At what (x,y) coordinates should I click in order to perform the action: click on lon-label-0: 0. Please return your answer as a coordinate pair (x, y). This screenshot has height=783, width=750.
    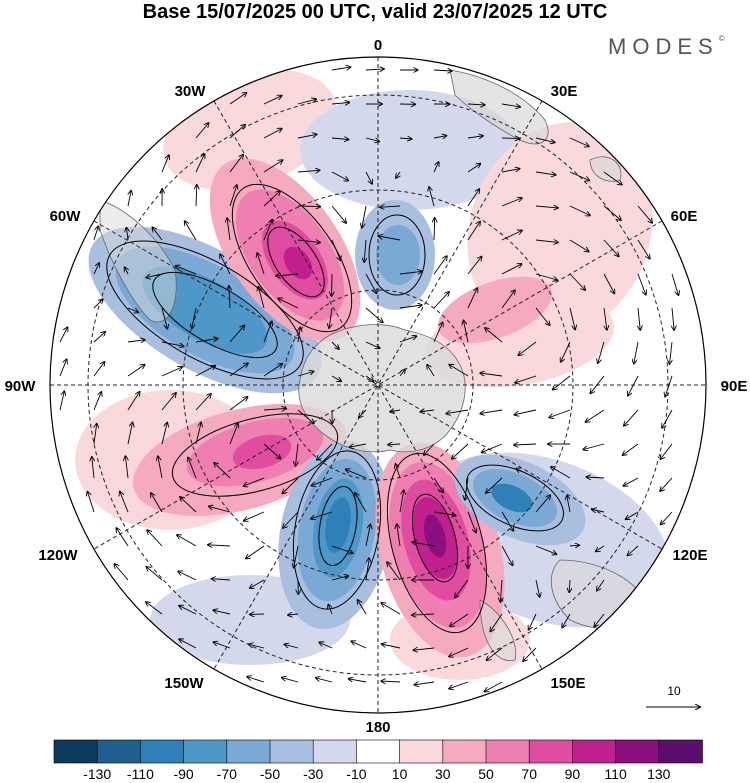
    Looking at the image, I should click on (378, 45).